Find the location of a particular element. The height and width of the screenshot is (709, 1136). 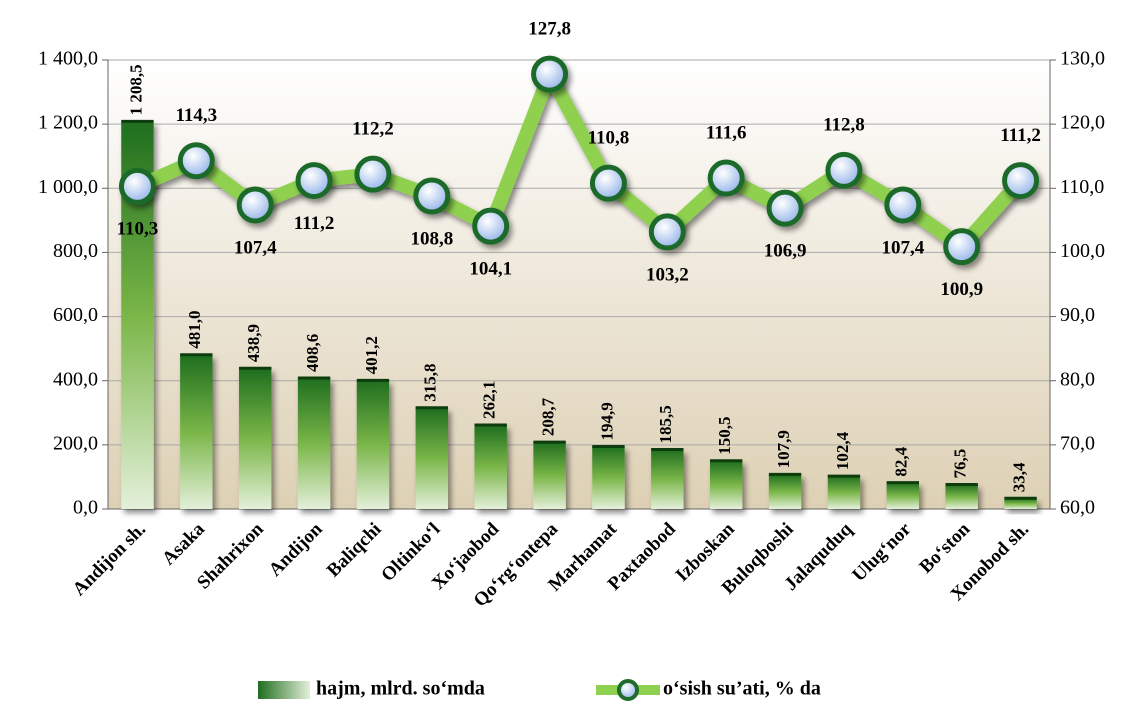

line-value-label: 106,9 is located at coordinates (785, 251).